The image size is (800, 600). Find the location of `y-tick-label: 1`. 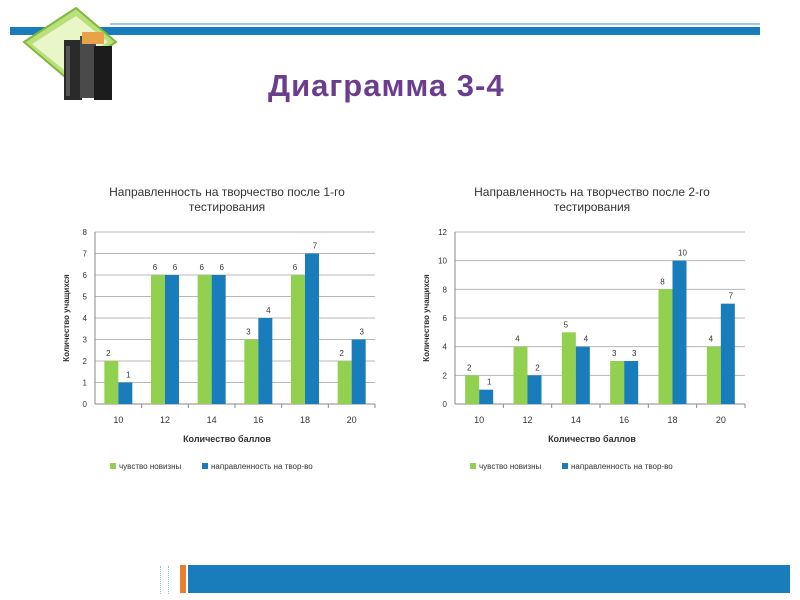

y-tick-label: 1 is located at coordinates (85, 383).